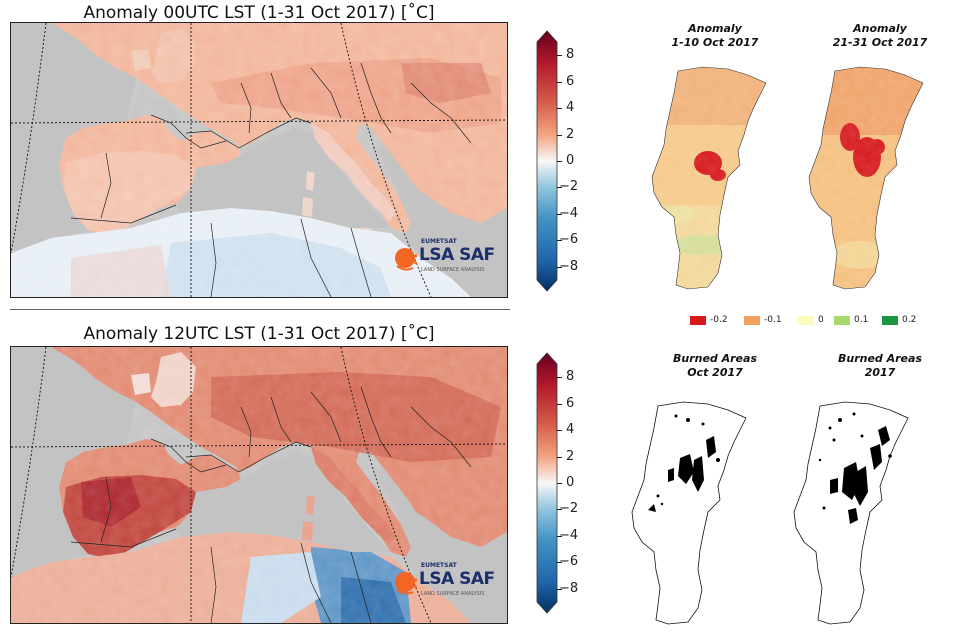 The image size is (968, 639). What do you see at coordinates (406, 583) in the screenshot?
I see `bottom-logo-globe-icon` at bounding box center [406, 583].